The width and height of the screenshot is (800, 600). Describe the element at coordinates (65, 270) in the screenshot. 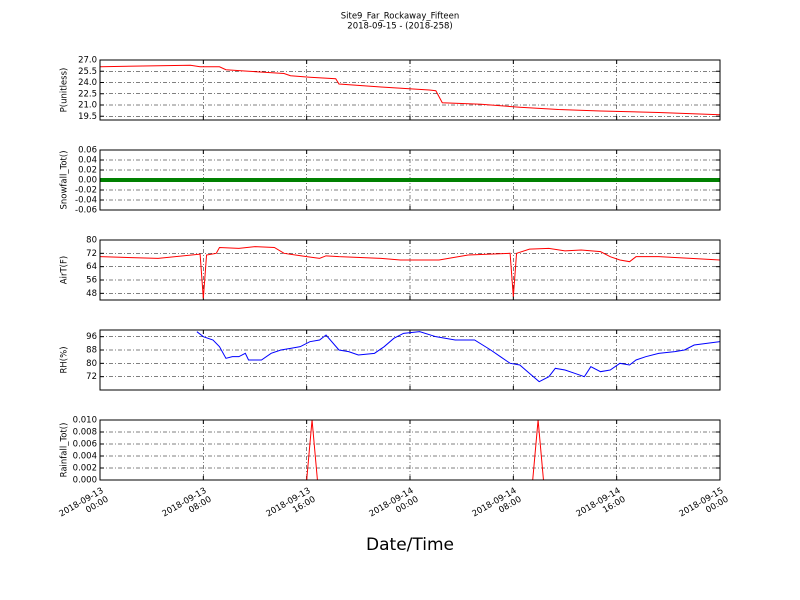

I see `y-axis-label: AirT(F)` at that location.